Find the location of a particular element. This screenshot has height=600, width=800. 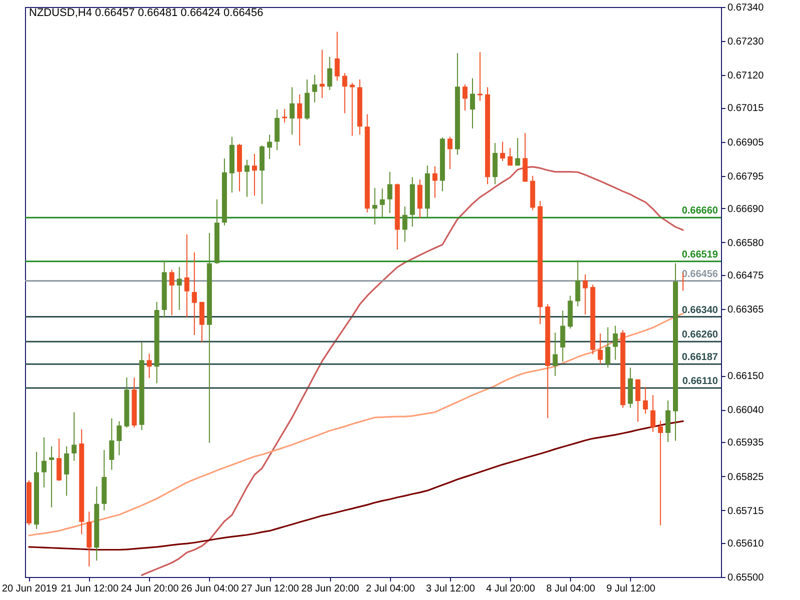

x-tick-label: 4 Jul 20:00 is located at coordinates (511, 589).